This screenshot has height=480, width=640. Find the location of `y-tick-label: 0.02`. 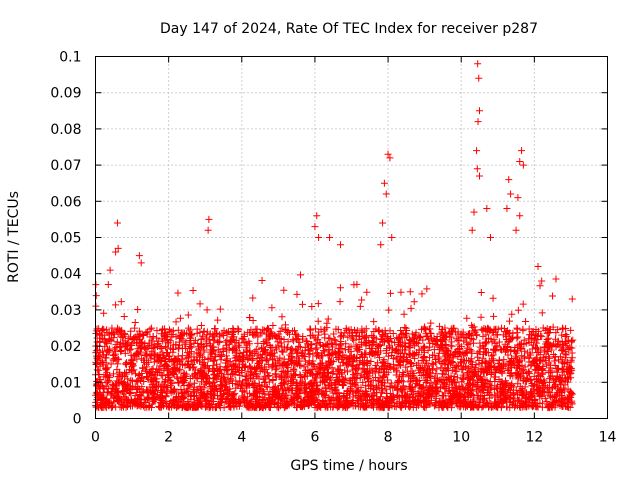

y-tick-label: 0.02 is located at coordinates (65, 347).